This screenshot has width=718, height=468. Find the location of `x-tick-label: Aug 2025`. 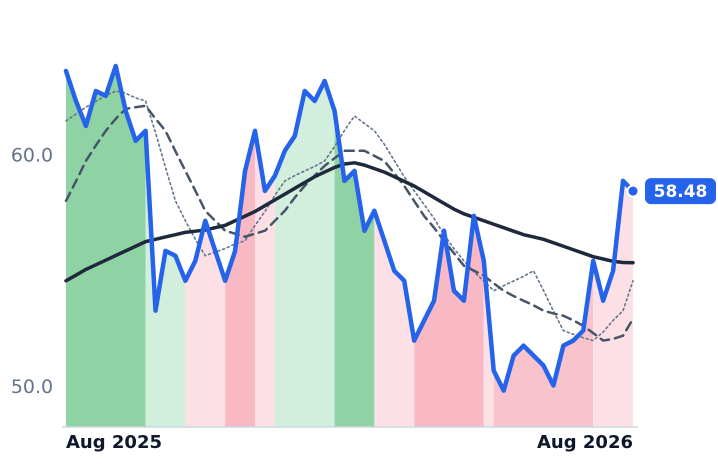

x-tick-label: Aug 2025 is located at coordinates (114, 442).